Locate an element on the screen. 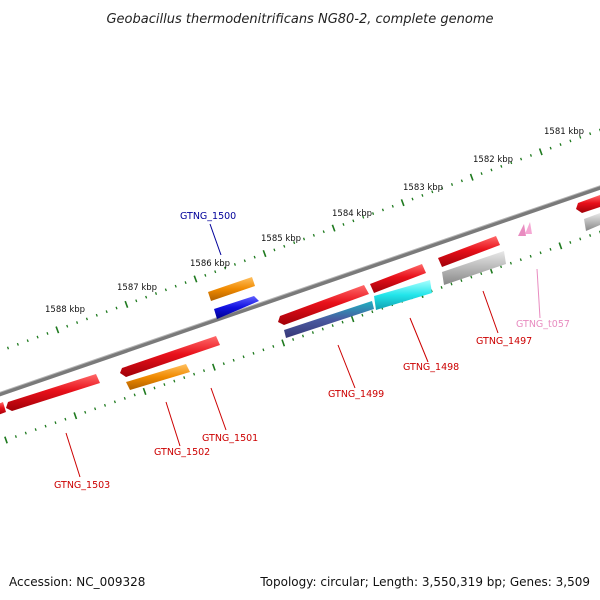  feature-1498-cyan is located at coordinates (403, 295).